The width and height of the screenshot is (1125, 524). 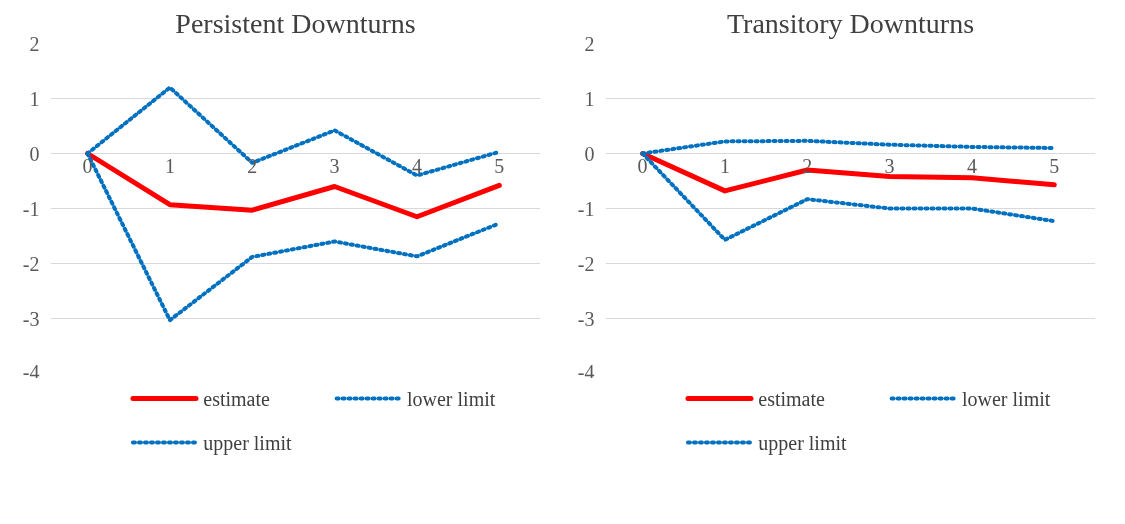 What do you see at coordinates (850, 23) in the screenshot?
I see `chart-title: Transitory Downturns` at bounding box center [850, 23].